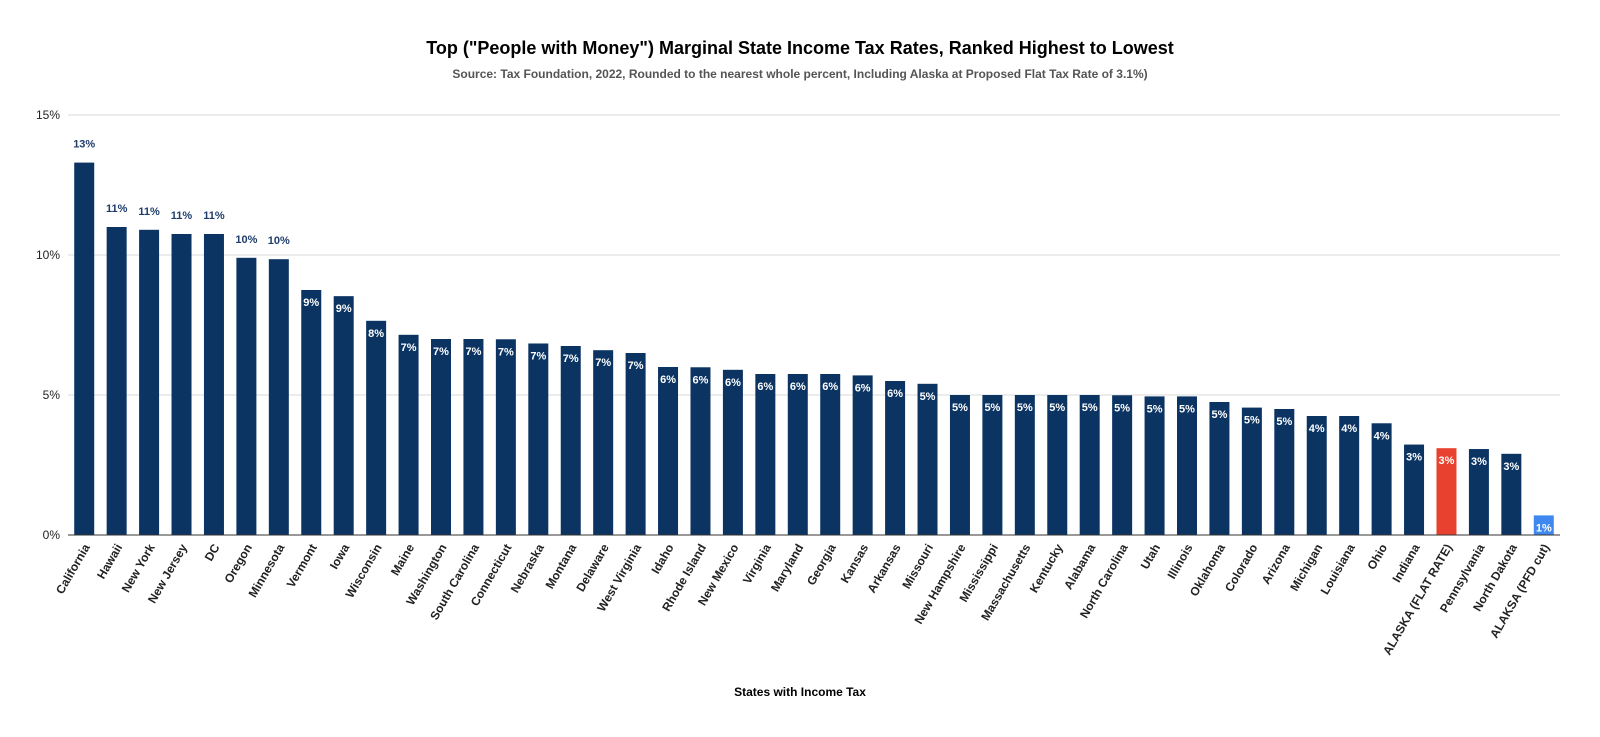 The width and height of the screenshot is (1600, 737). I want to click on y-tick-label: 15%, so click(48, 115).